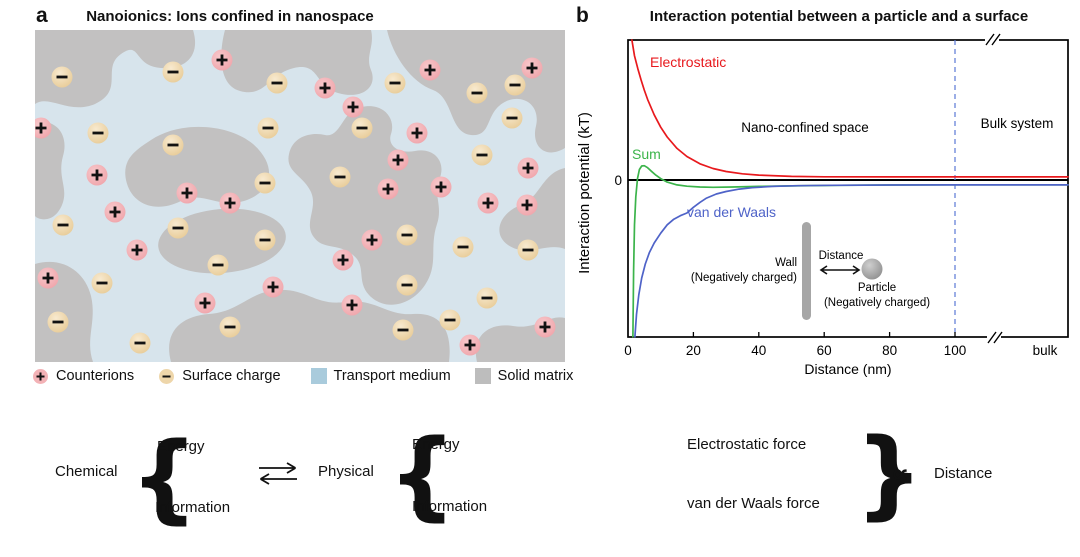  Describe the element at coordinates (955, 350) in the screenshot. I see `x-tick-100: 100` at that location.